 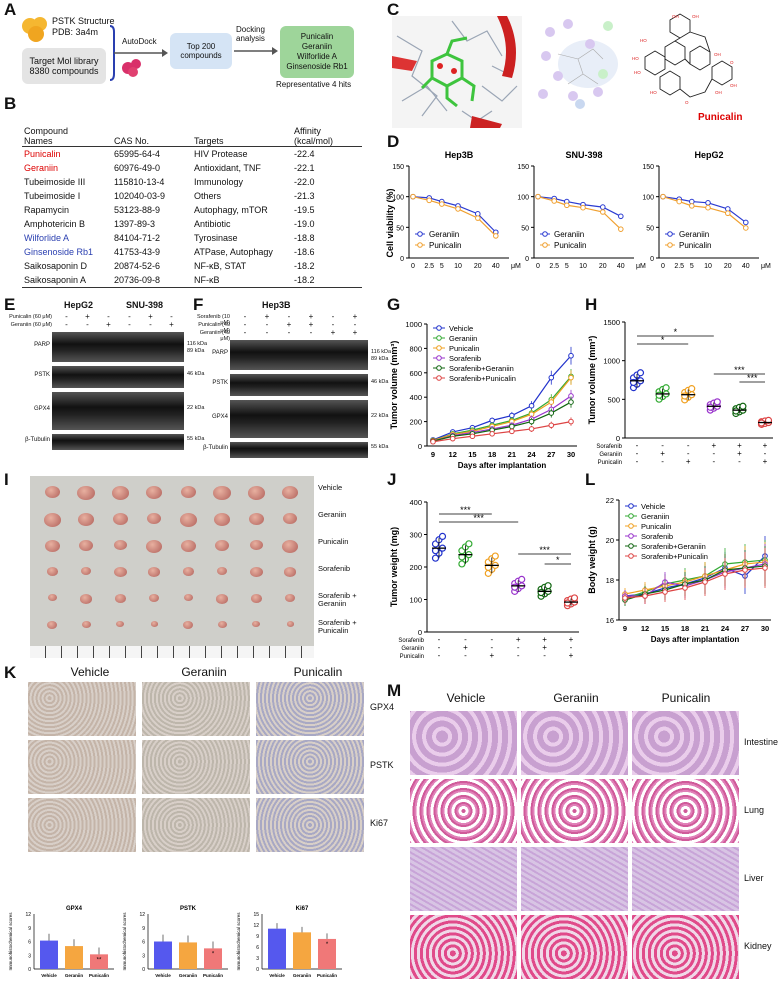 What do you see at coordinates (663, 266) in the screenshot?
I see `d-xtick-label: 0` at bounding box center [663, 266].